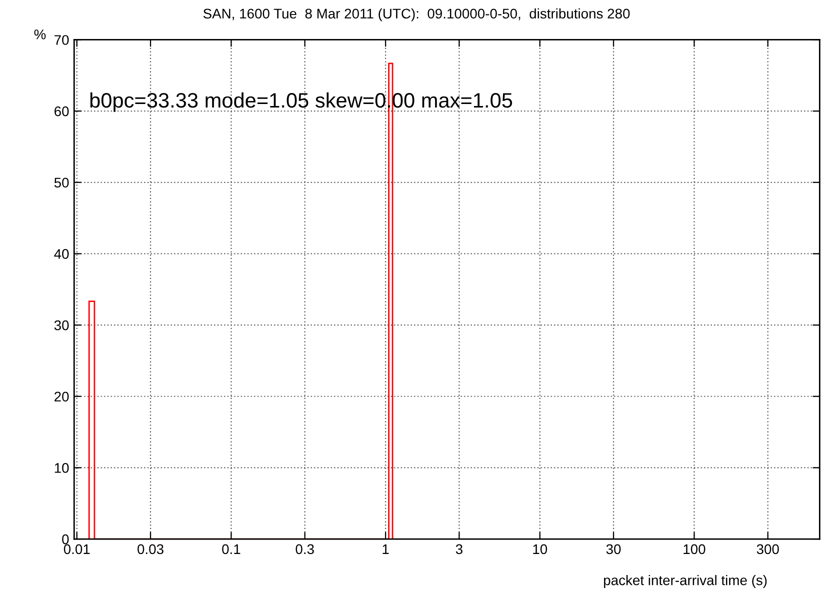 The width and height of the screenshot is (833, 593). Describe the element at coordinates (65, 539) in the screenshot. I see `y-tick-label: 0` at that location.